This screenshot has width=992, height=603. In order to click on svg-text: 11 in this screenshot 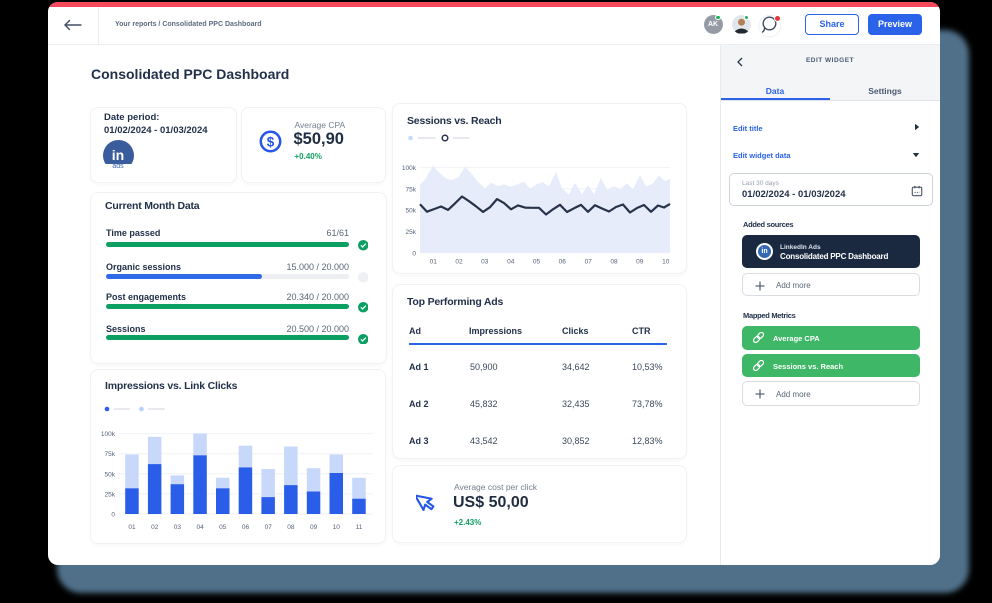, I will do `click(359, 527)`.